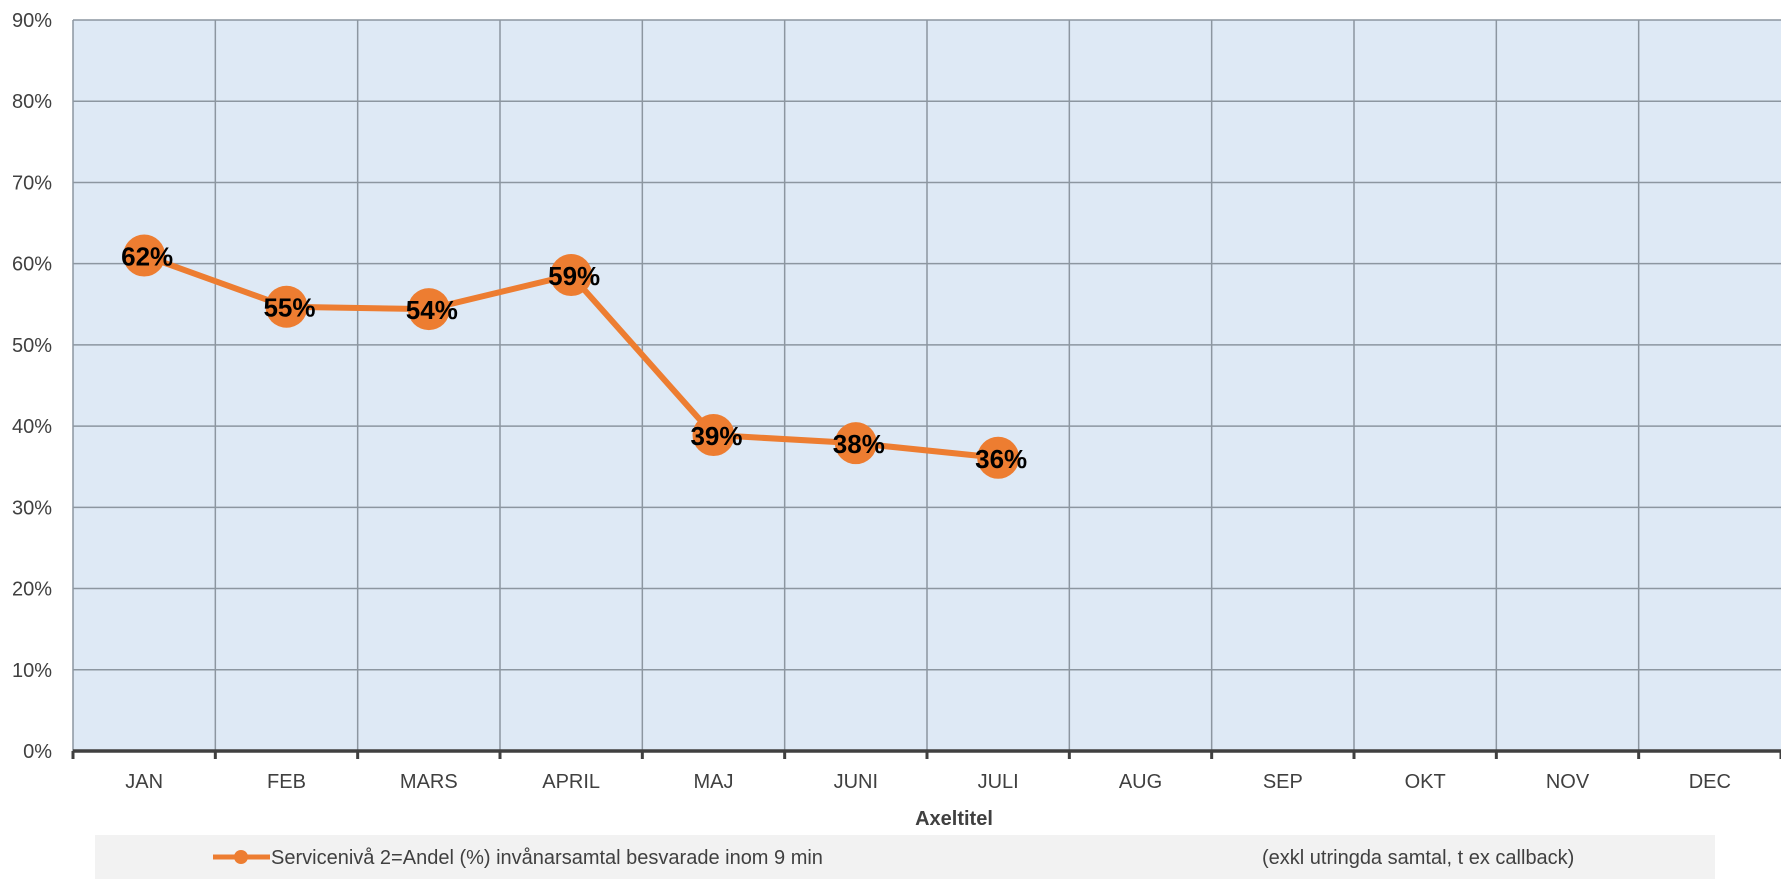 Image resolution: width=1781 pixels, height=890 pixels. What do you see at coordinates (1418, 858) in the screenshot?
I see `legend-note: (exkl utringda samtal, t ex callback)` at bounding box center [1418, 858].